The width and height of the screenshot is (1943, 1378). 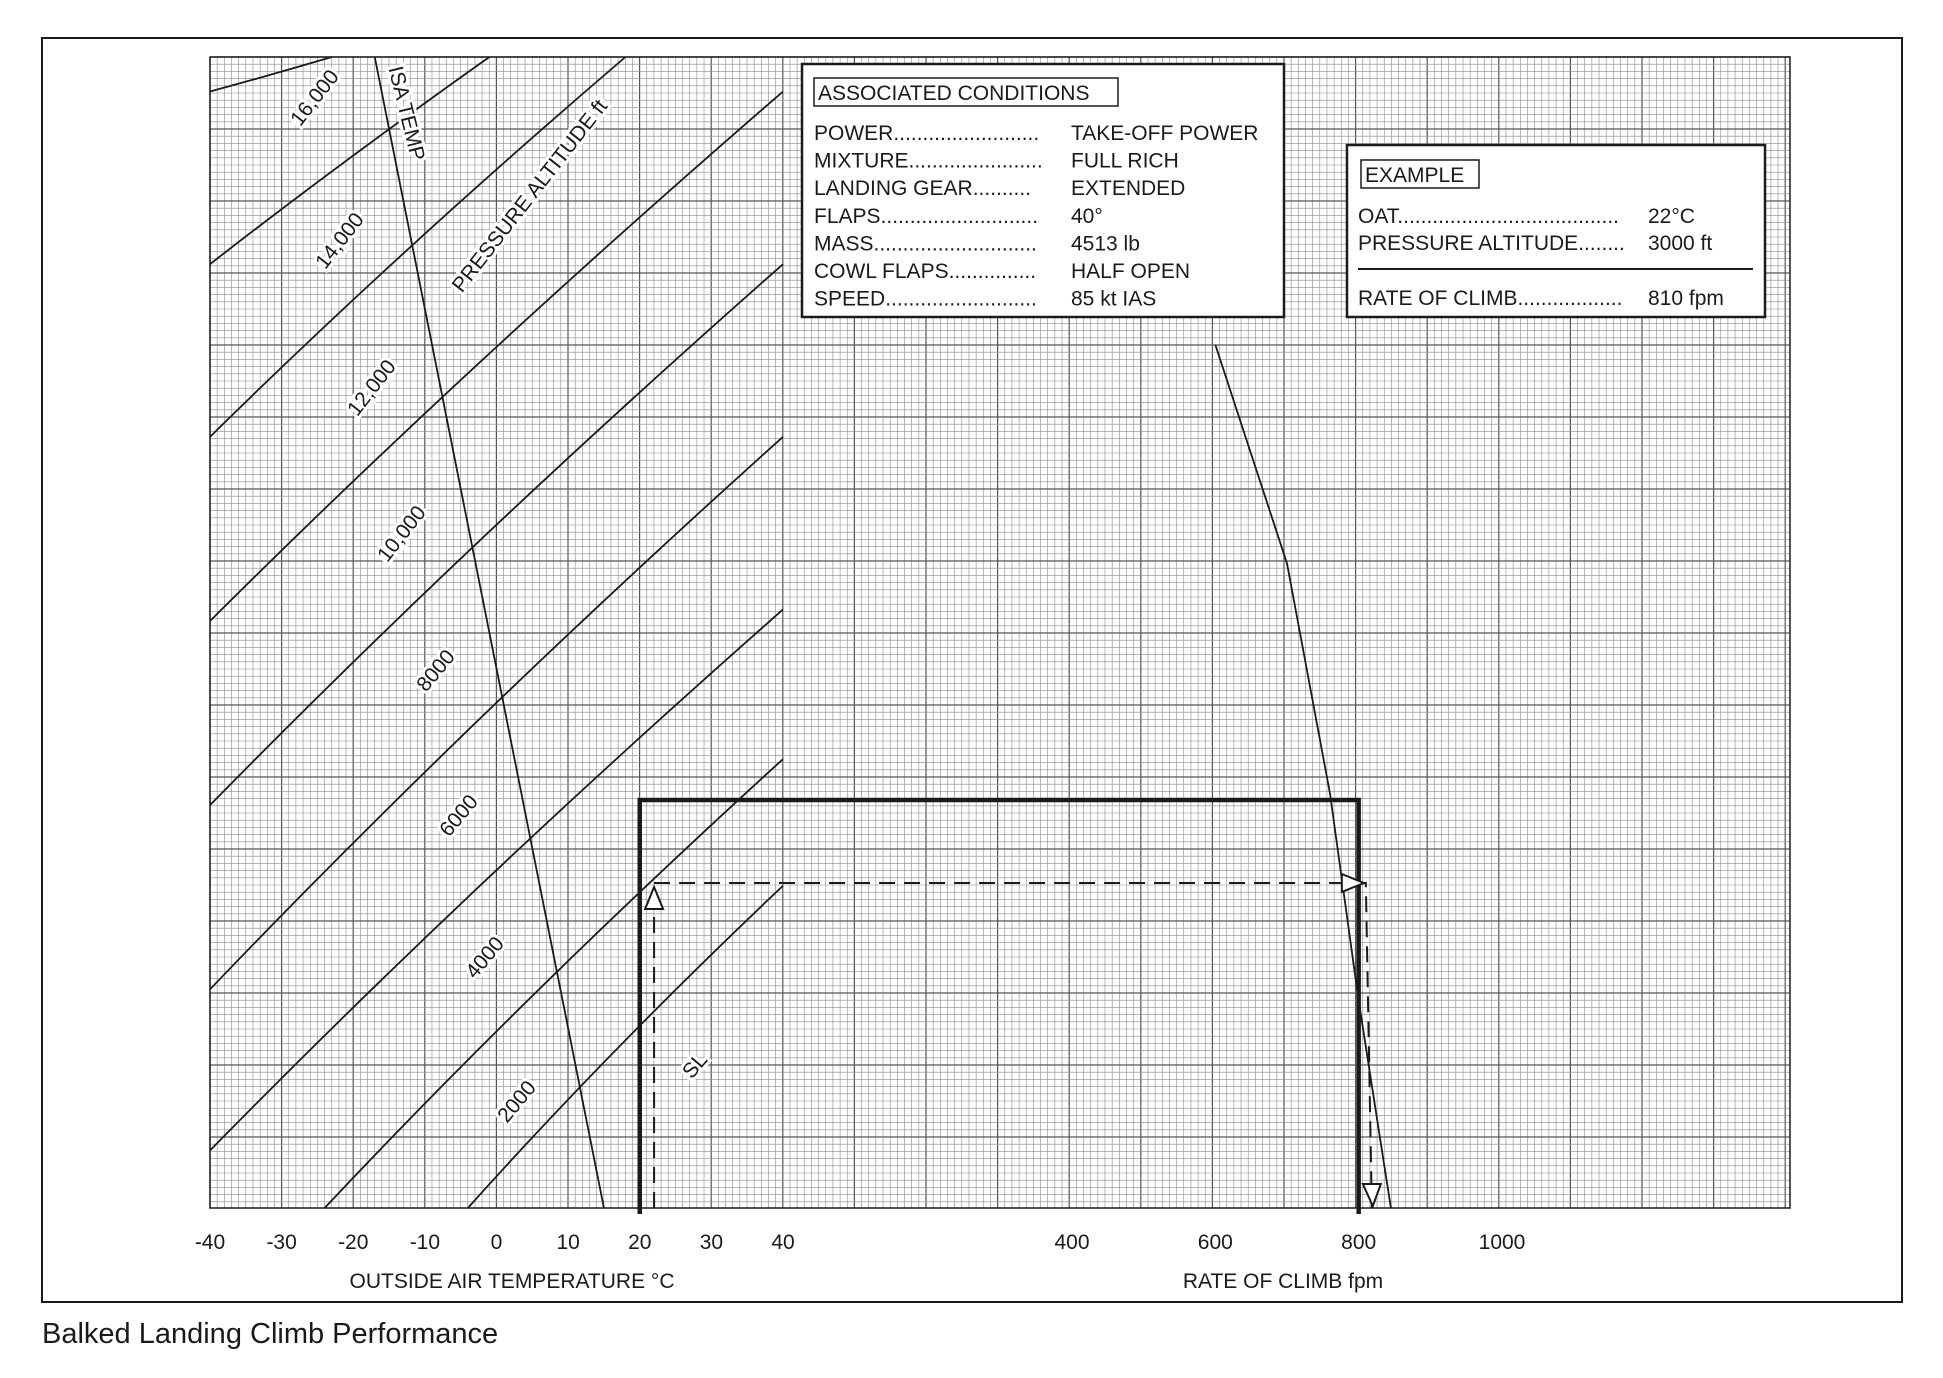 I want to click on temperature-tick-label: 40, so click(x=782, y=1242).